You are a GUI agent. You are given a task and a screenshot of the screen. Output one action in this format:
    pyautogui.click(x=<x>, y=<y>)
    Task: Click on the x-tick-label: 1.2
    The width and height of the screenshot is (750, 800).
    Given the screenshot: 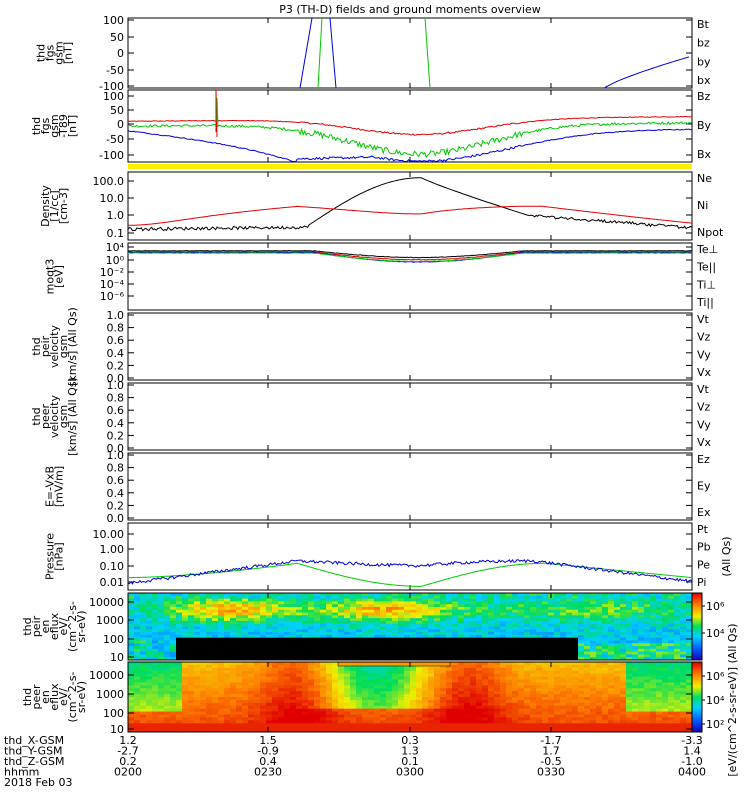 What is the action you would take?
    pyautogui.click(x=128, y=740)
    